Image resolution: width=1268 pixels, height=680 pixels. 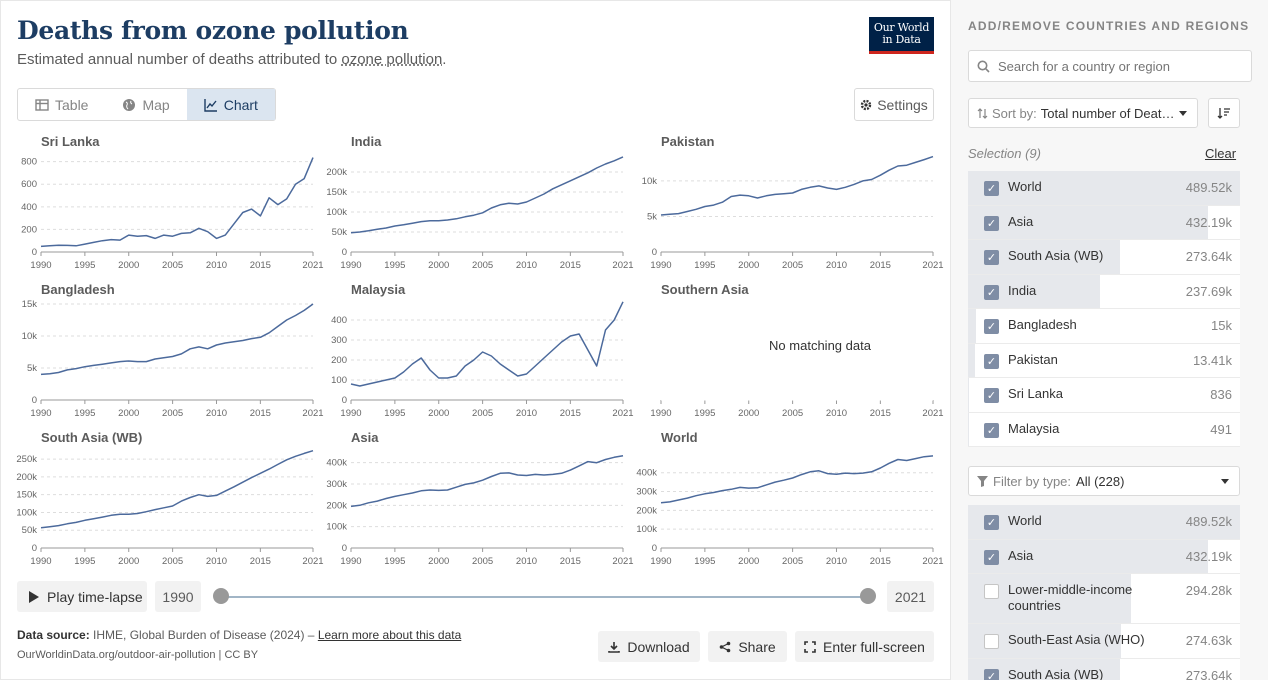 I want to click on owid-logo: Our World in Data, so click(x=901, y=35).